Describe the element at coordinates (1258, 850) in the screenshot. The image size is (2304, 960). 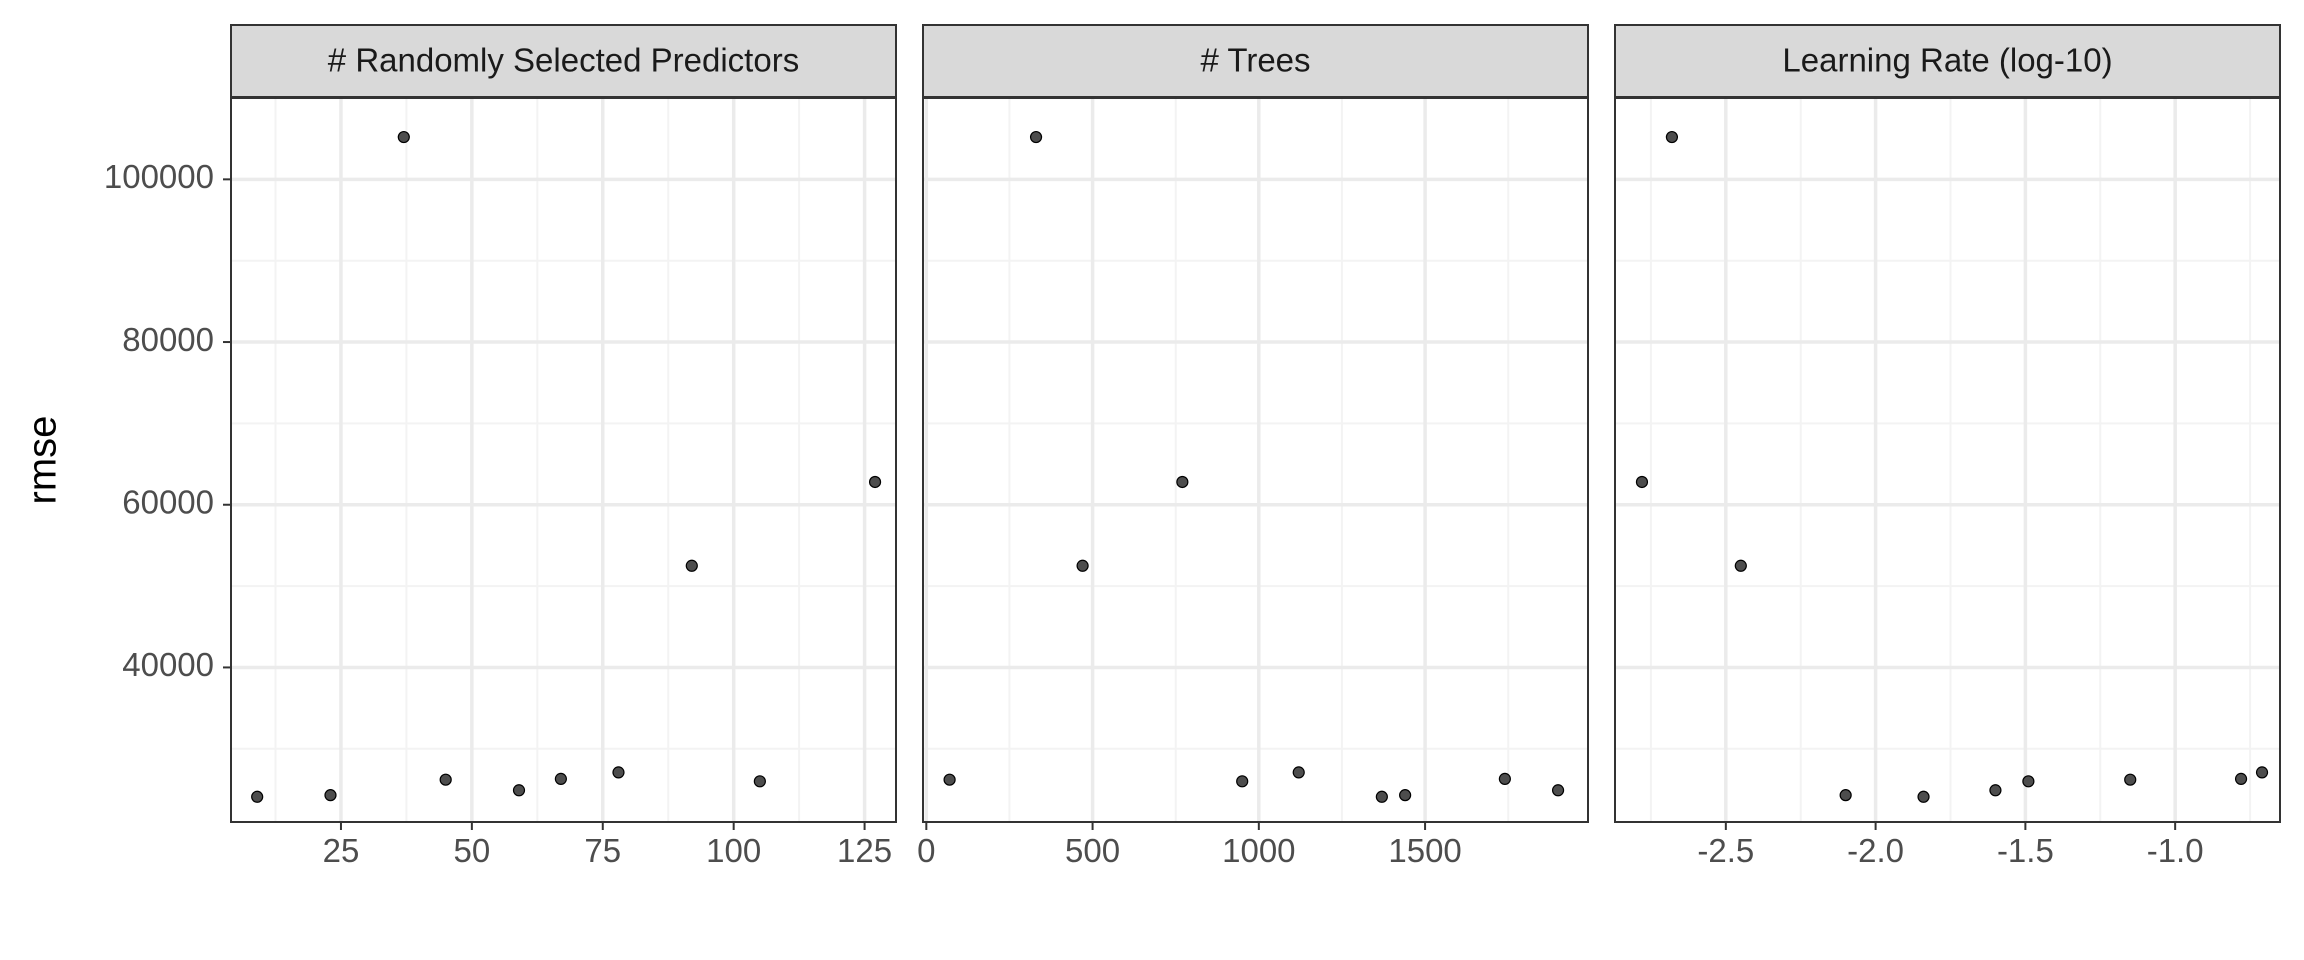
I see `x-tick-label: 1000` at that location.